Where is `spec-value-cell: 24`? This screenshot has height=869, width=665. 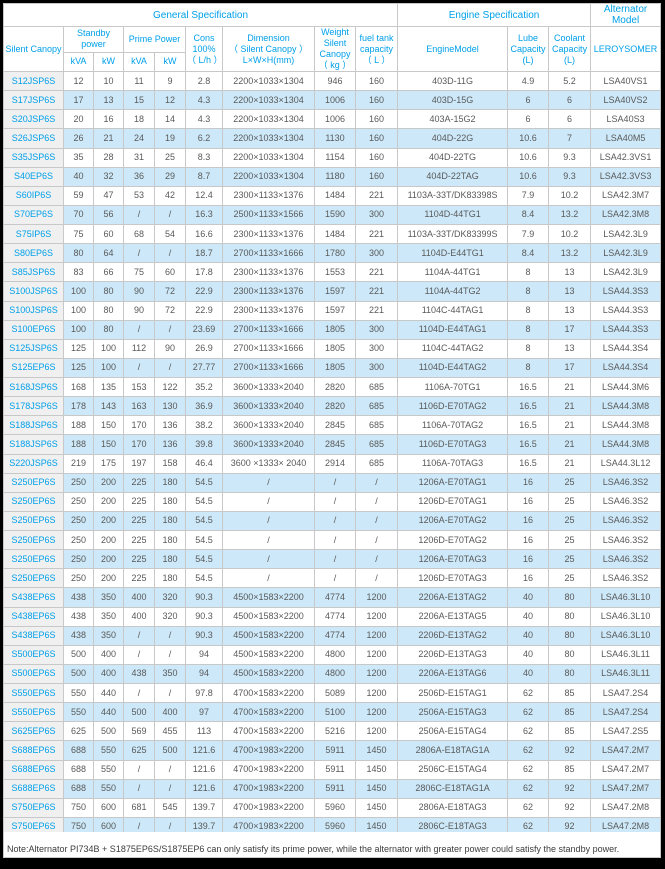 spec-value-cell: 24 is located at coordinates (139, 138).